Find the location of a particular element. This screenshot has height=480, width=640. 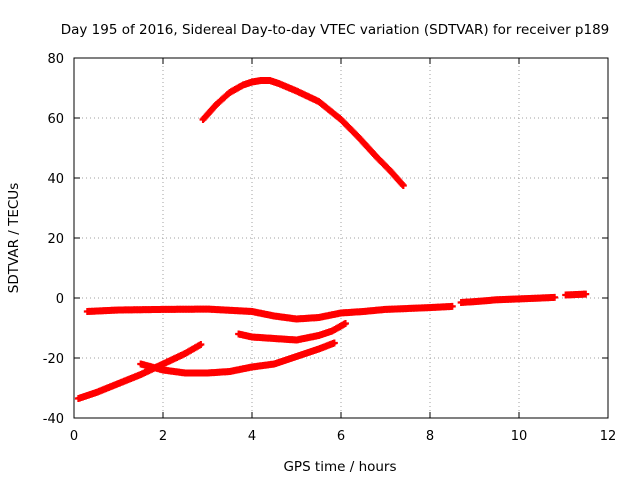

y-tick-label: 20 is located at coordinates (55, 239).